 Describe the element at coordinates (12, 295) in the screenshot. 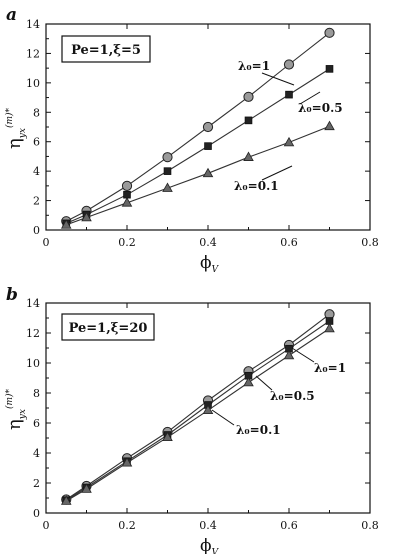

I see `panel-label: b` at that location.